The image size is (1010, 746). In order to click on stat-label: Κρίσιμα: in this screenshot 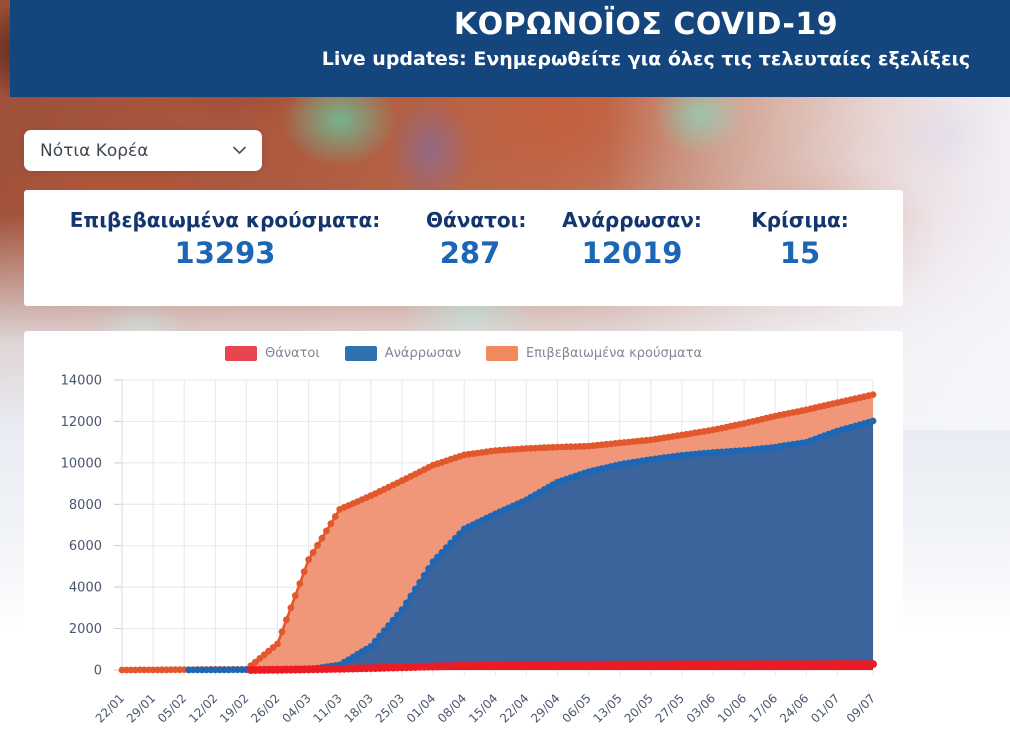, I will do `click(800, 220)`.